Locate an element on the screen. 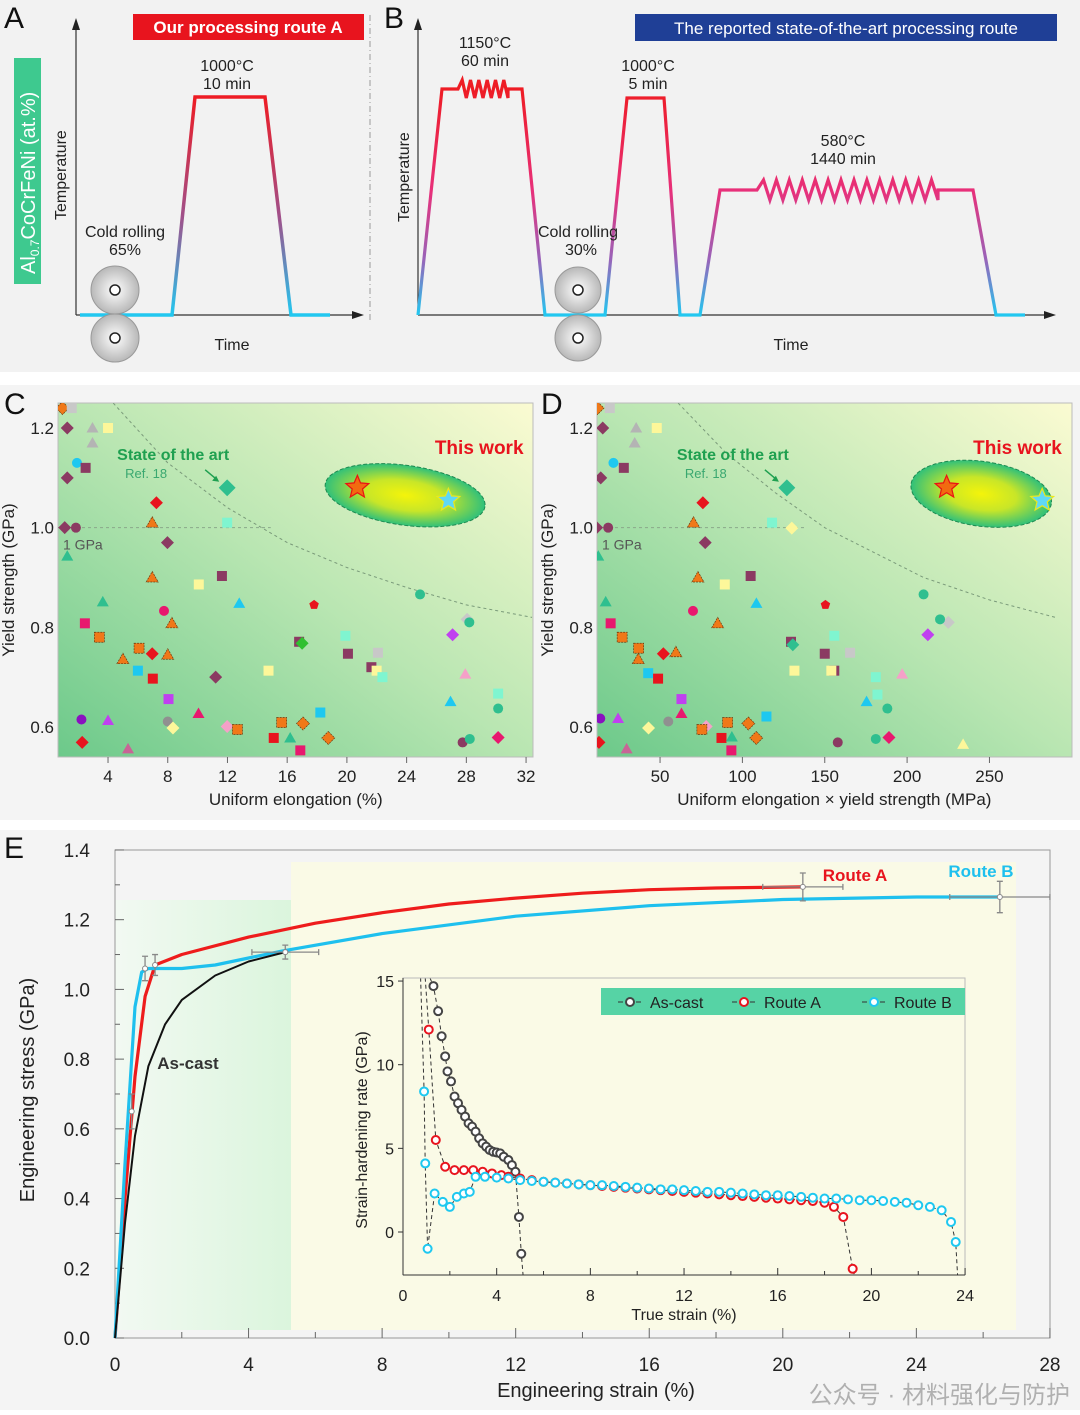 The width and height of the screenshot is (1080, 1415). x-axis-label: Engineering strain (%) is located at coordinates (596, 1391).